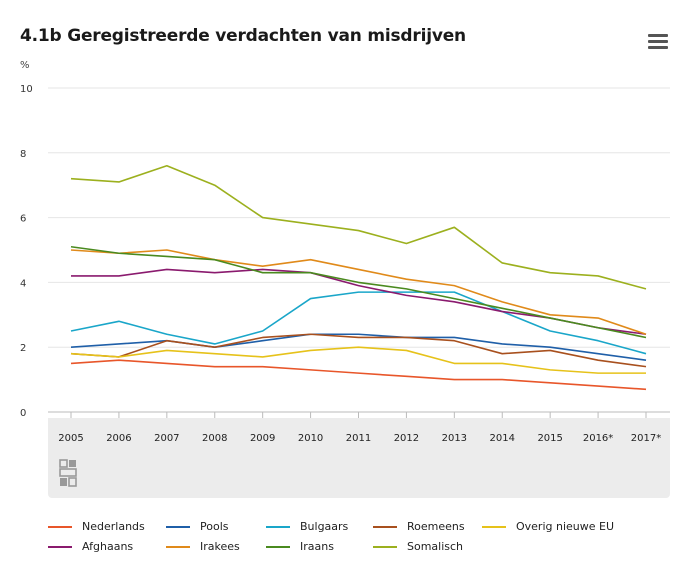  What do you see at coordinates (26, 251) in the screenshot?
I see `y-axis-ticks: 0 2 4 6 8 10` at bounding box center [26, 251].